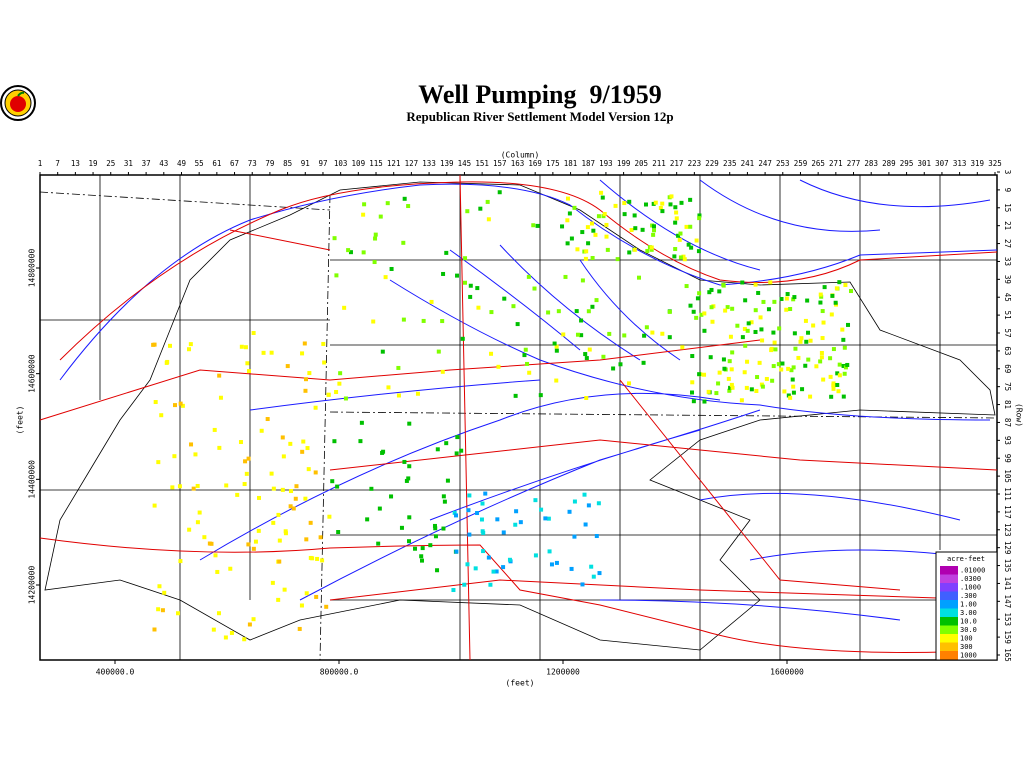 The width and height of the screenshot is (1024, 773). Describe the element at coordinates (1007, 332) in the screenshot. I see `row-tick-label: 57` at that location.